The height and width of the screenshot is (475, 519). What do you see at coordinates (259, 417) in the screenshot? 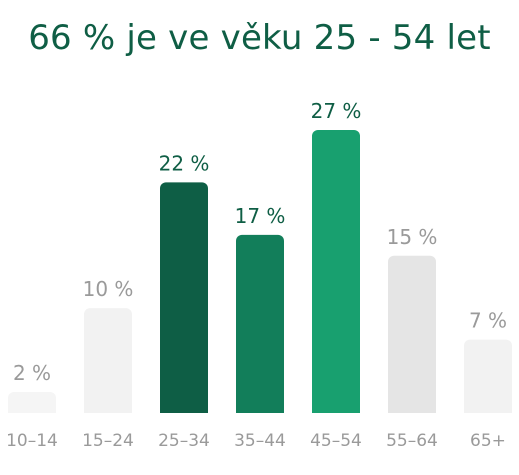
I see `baseline-mask` at bounding box center [259, 417].